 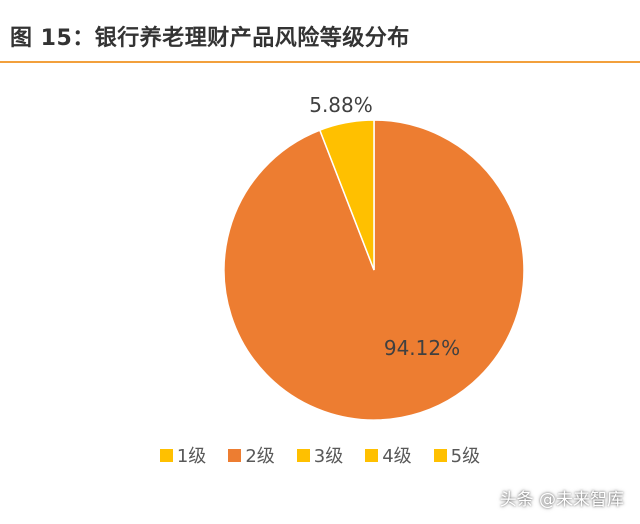 I want to click on legend-item-5: 5级, so click(x=457, y=455).